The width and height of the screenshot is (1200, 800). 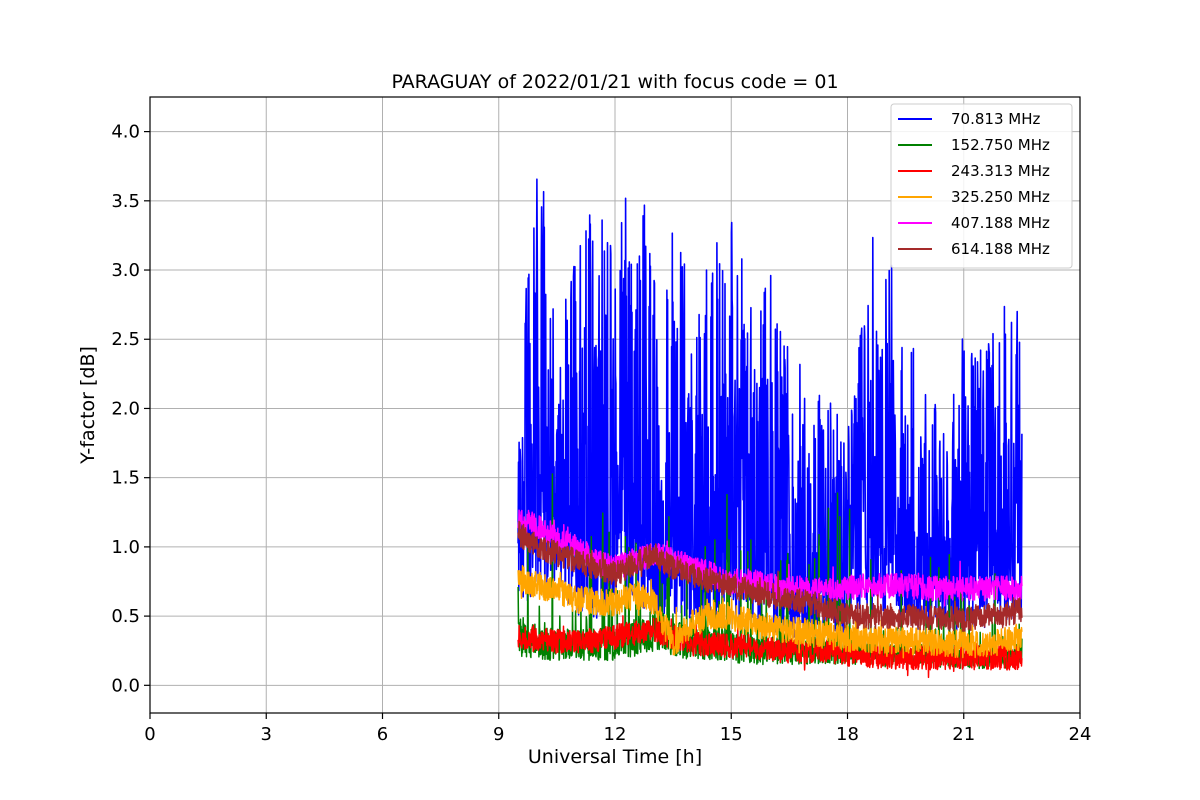 I want to click on x-axis-label: Universal Time [h], so click(x=615, y=757).